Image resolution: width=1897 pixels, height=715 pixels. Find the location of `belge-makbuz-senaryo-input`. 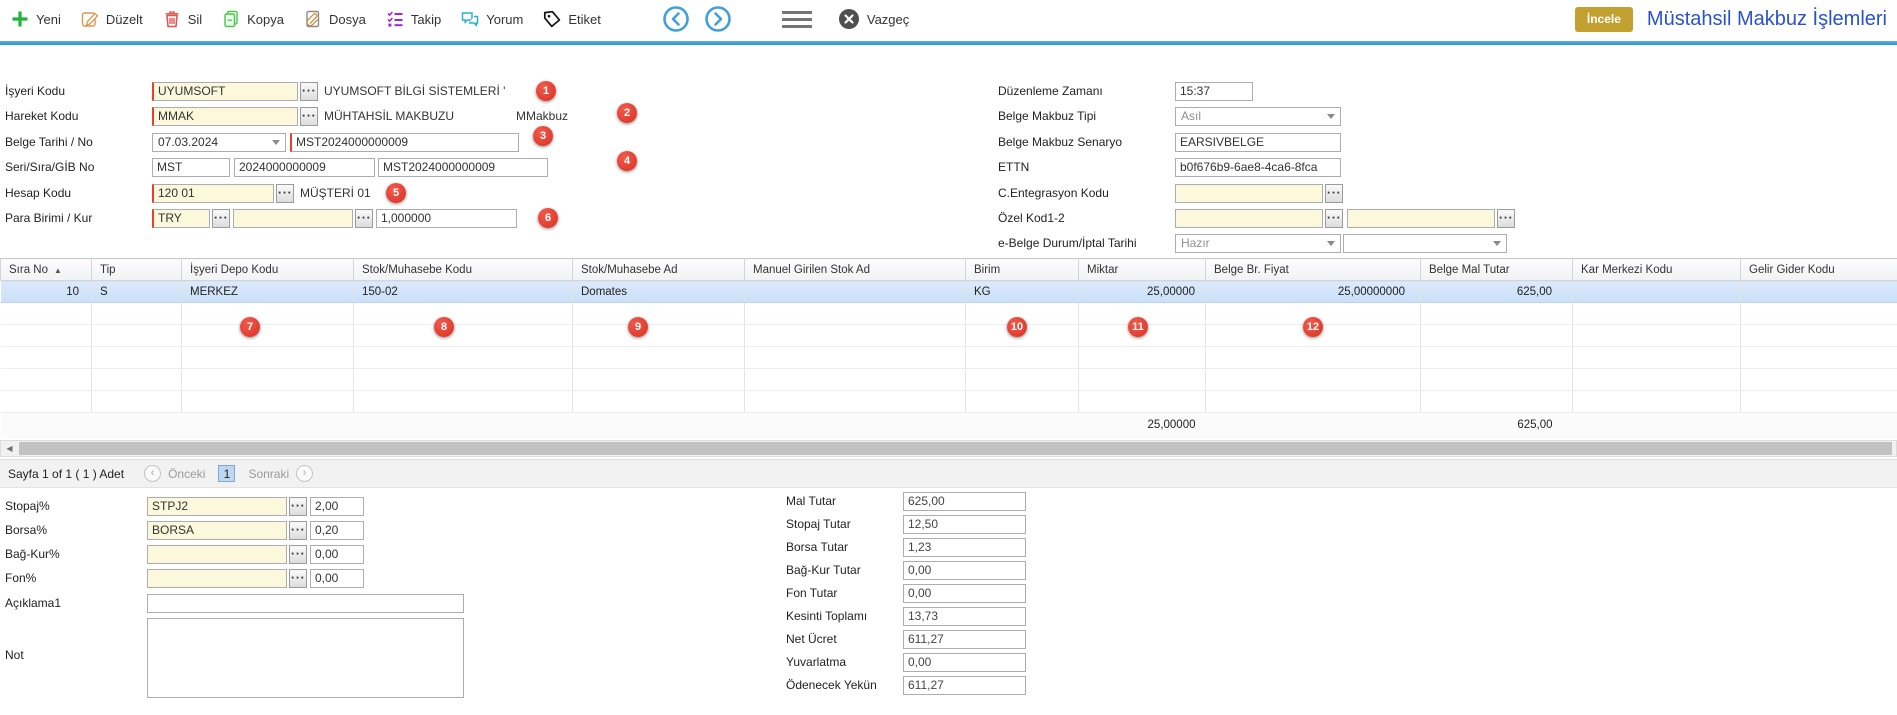

belge-makbuz-senaryo-input is located at coordinates (1258, 142).